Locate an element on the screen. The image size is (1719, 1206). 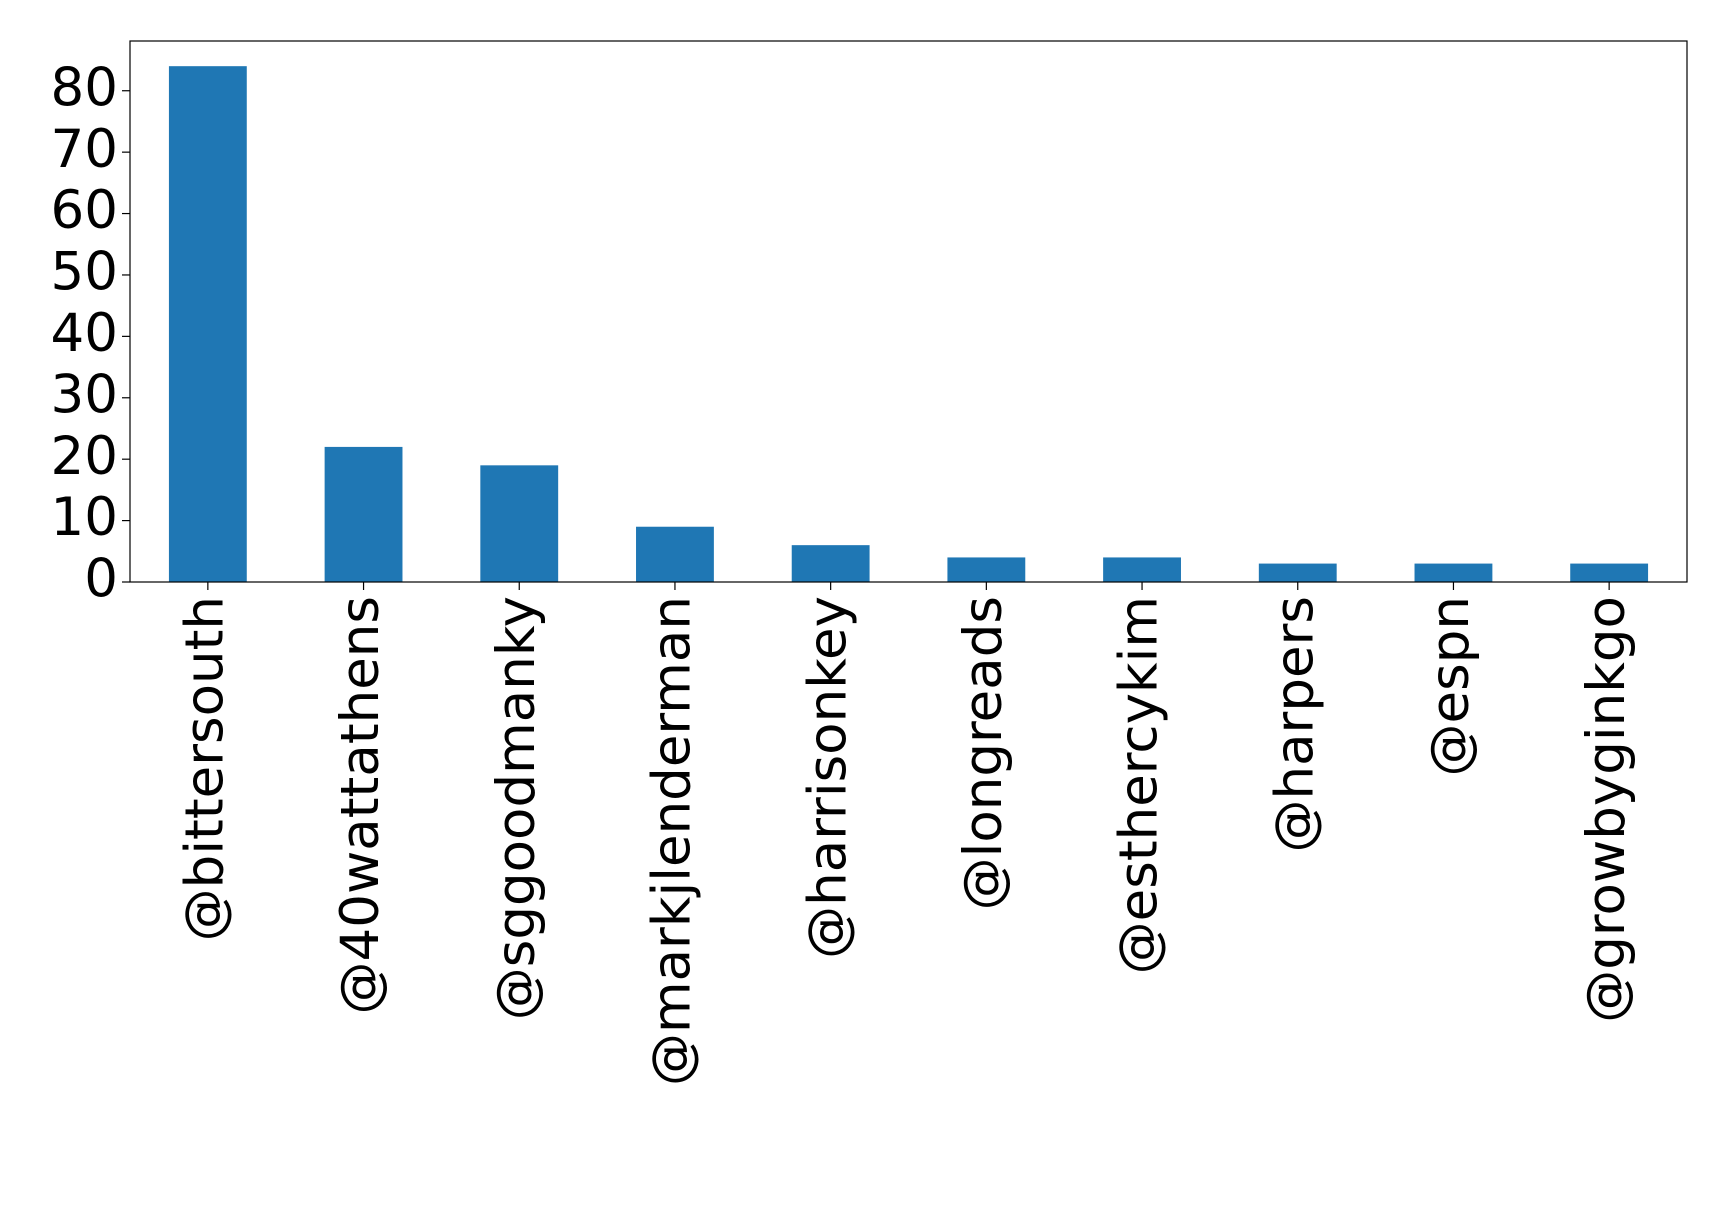
x-tick-label: @sggoodmanky is located at coordinates (516, 808).